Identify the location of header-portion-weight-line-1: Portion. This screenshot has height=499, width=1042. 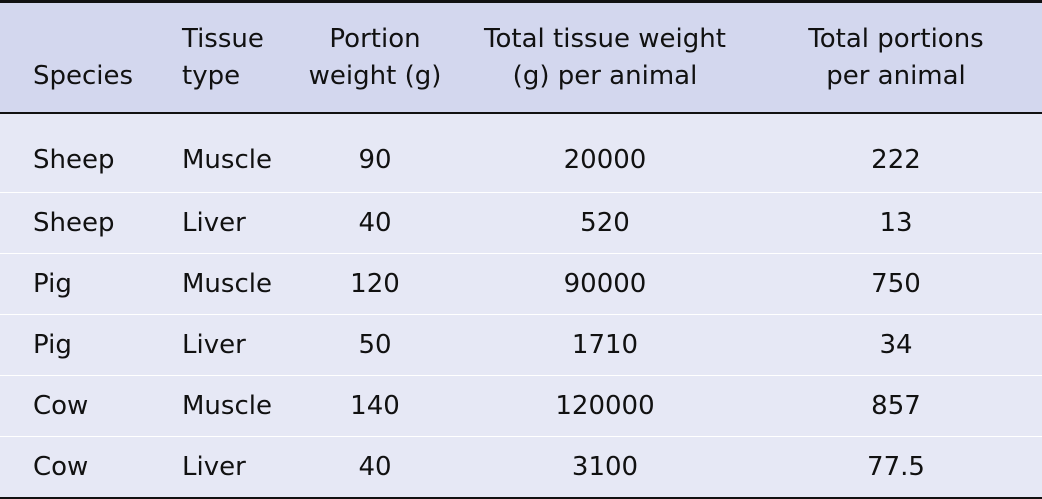
(375, 38).